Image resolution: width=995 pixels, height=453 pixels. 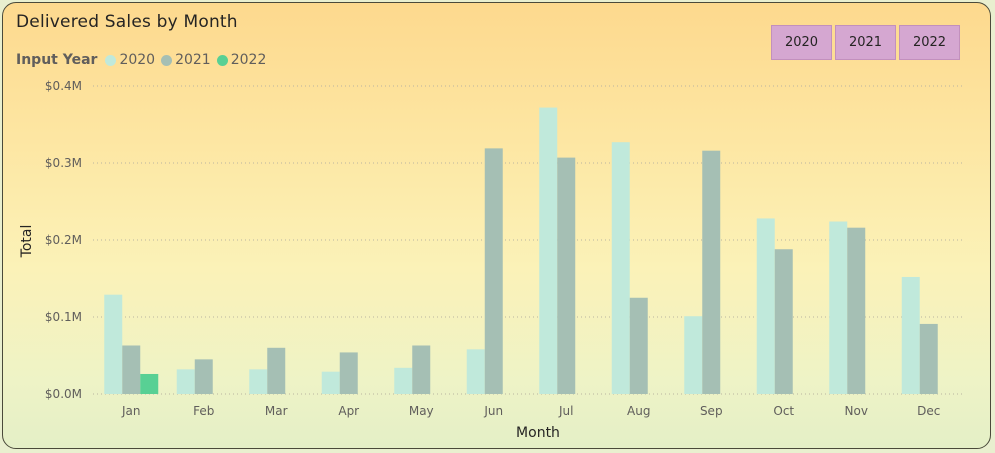 I want to click on y-tick-label: $0.1M, so click(x=63, y=317).